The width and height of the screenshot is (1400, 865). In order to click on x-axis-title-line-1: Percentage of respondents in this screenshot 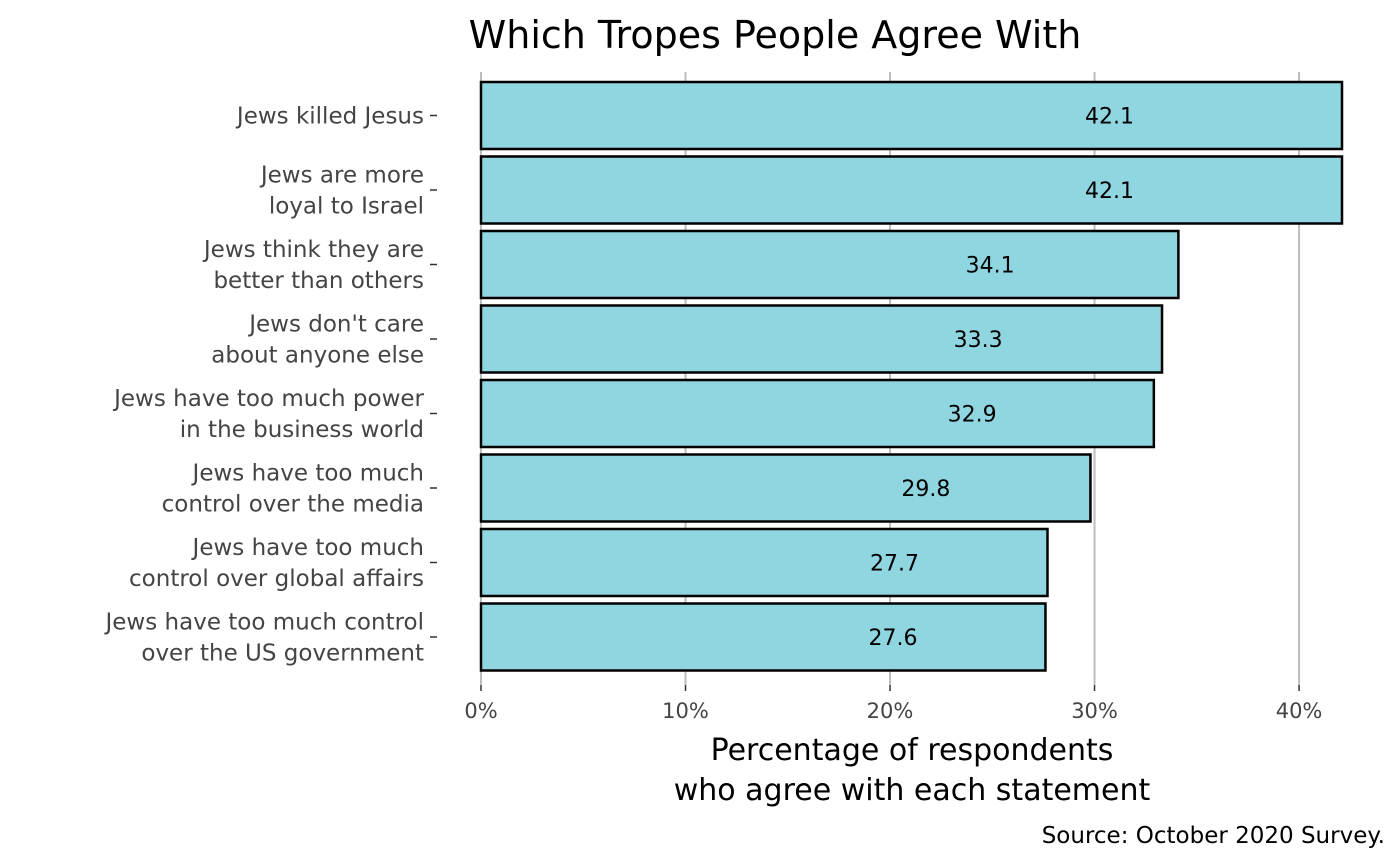, I will do `click(912, 750)`.